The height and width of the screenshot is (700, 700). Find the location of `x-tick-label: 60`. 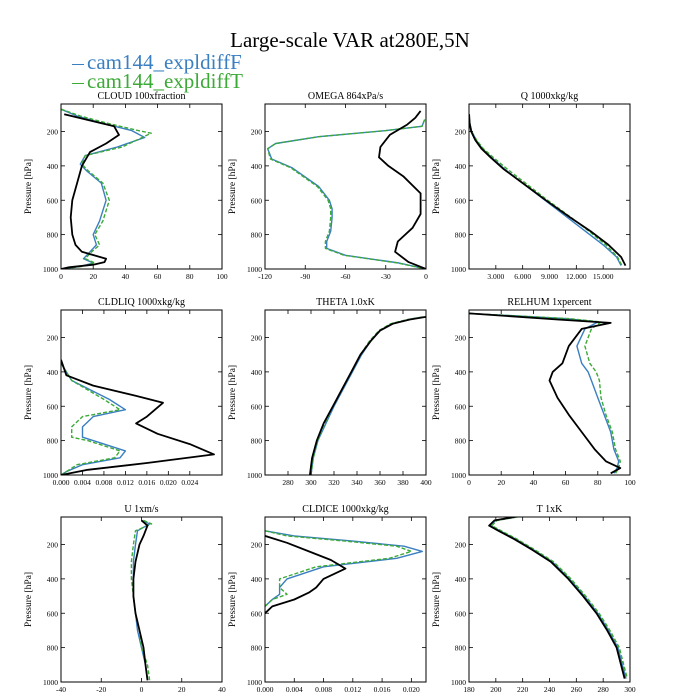

x-tick-label: 60 is located at coordinates (566, 482).